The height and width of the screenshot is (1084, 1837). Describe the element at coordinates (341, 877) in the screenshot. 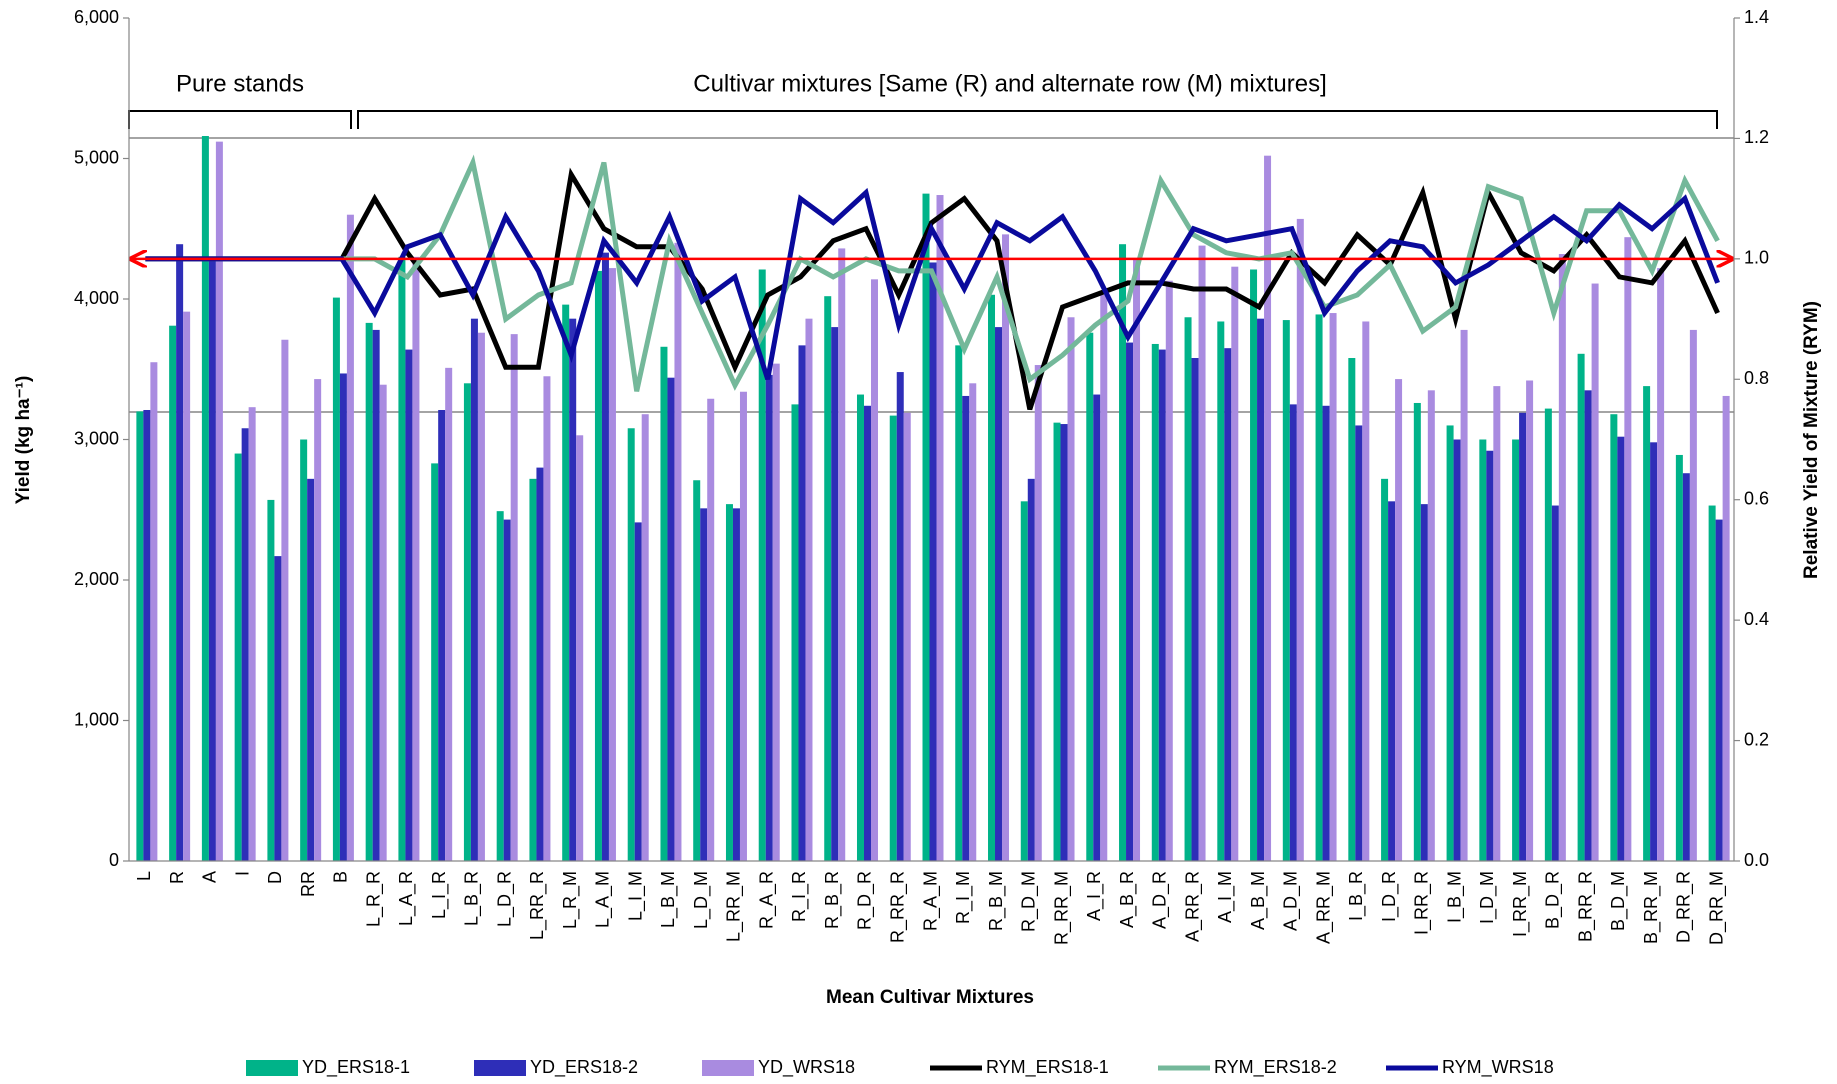

I see `x-tick-label: B` at that location.